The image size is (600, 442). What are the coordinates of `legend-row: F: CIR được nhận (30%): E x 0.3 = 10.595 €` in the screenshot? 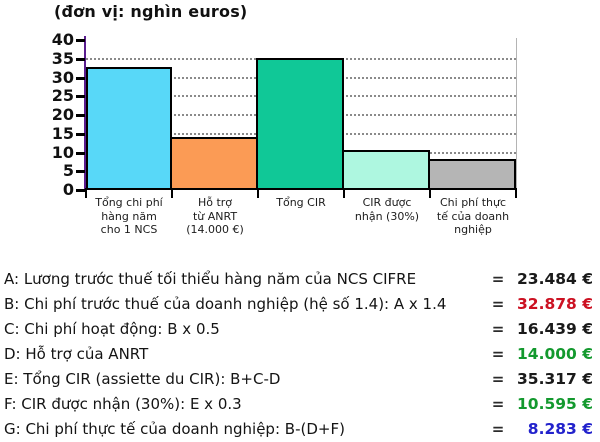 It's located at (300, 403).